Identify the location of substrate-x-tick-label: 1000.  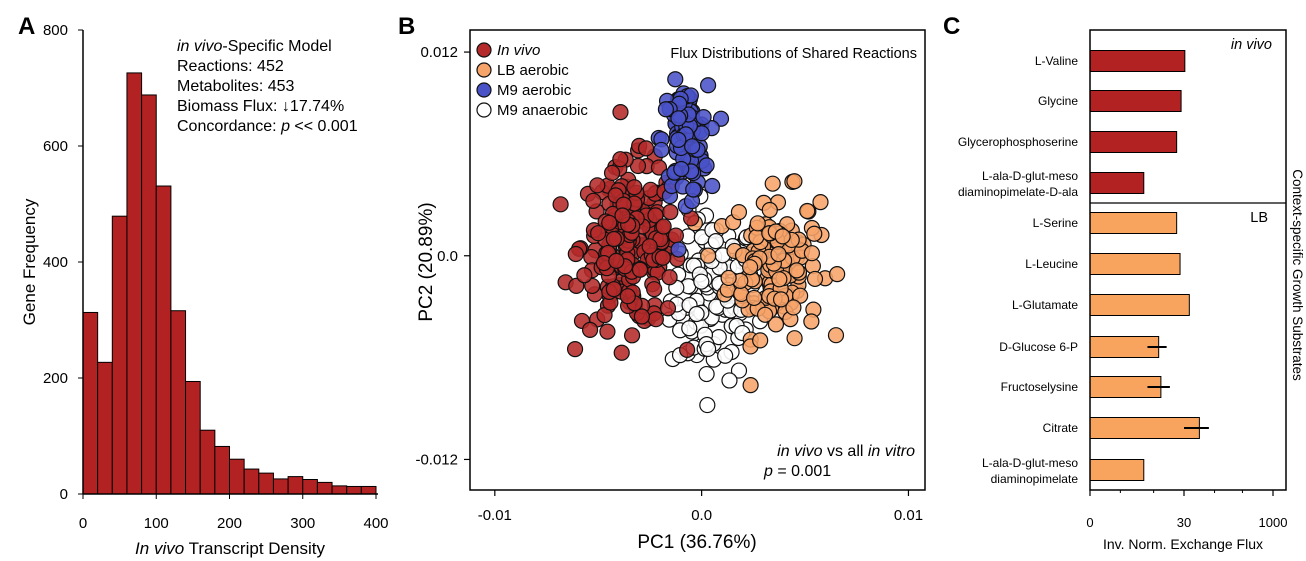
(1273, 522).